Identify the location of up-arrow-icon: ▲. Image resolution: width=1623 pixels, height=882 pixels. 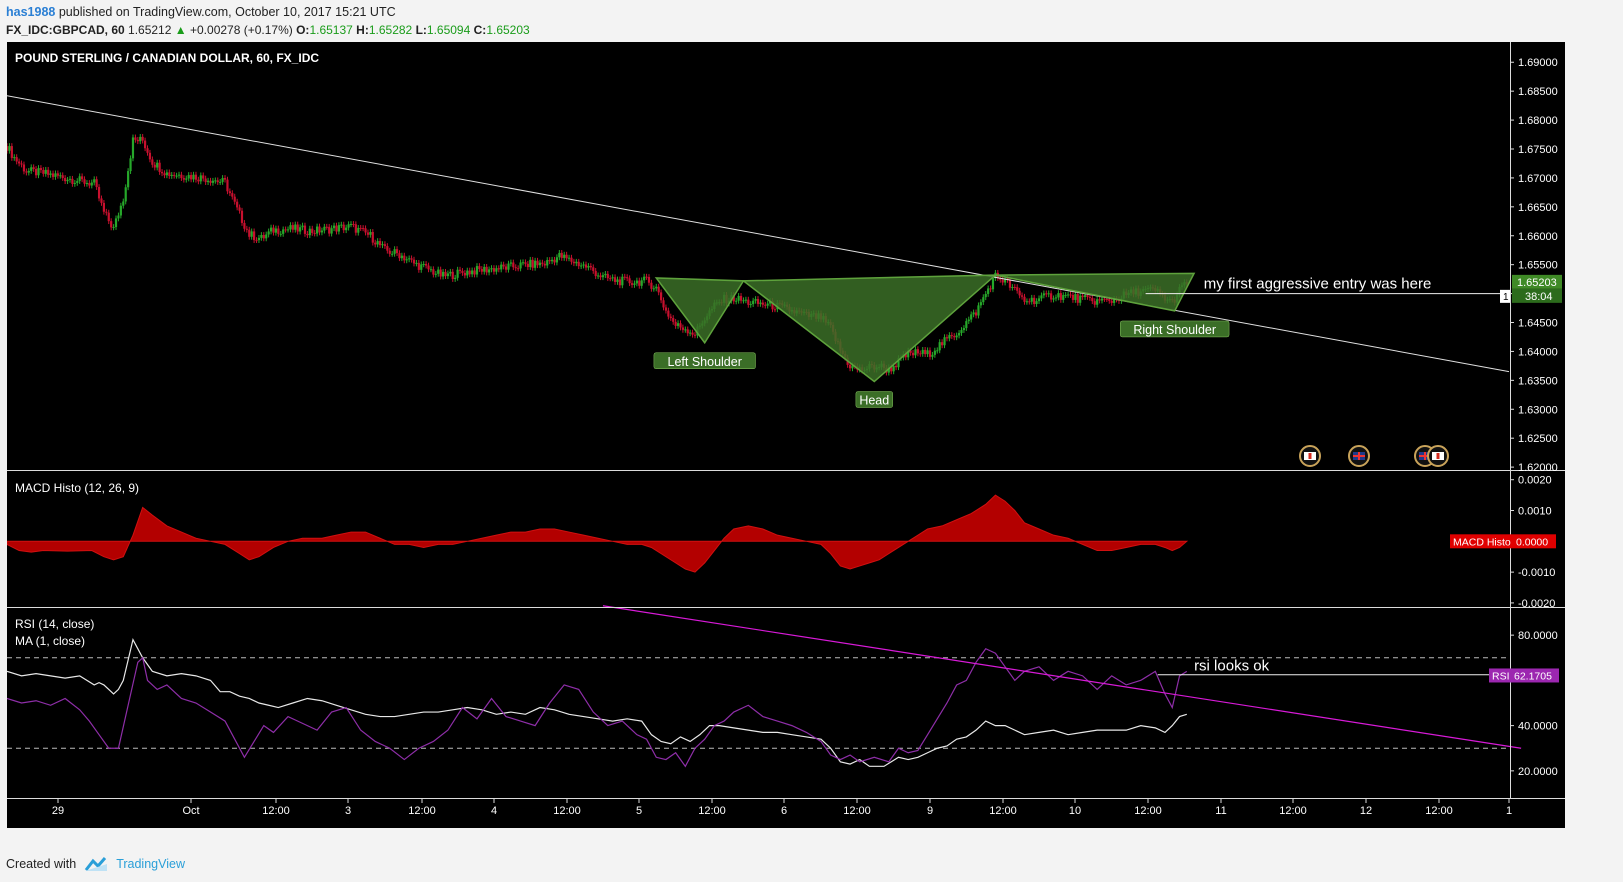
(180, 30).